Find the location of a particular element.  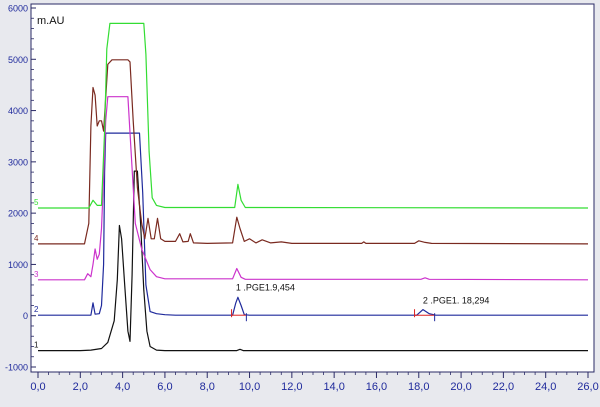

peak-annotation-2: 2 .PGE1. 18,294 is located at coordinates (456, 301).